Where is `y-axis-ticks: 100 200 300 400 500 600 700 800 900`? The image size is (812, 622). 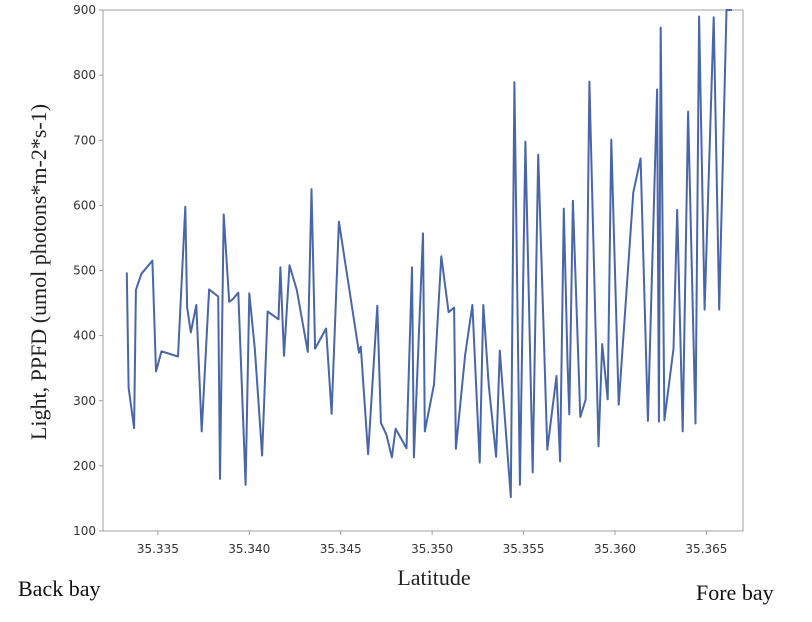 y-axis-ticks: 100 200 300 400 500 600 700 800 900 is located at coordinates (88, 270).